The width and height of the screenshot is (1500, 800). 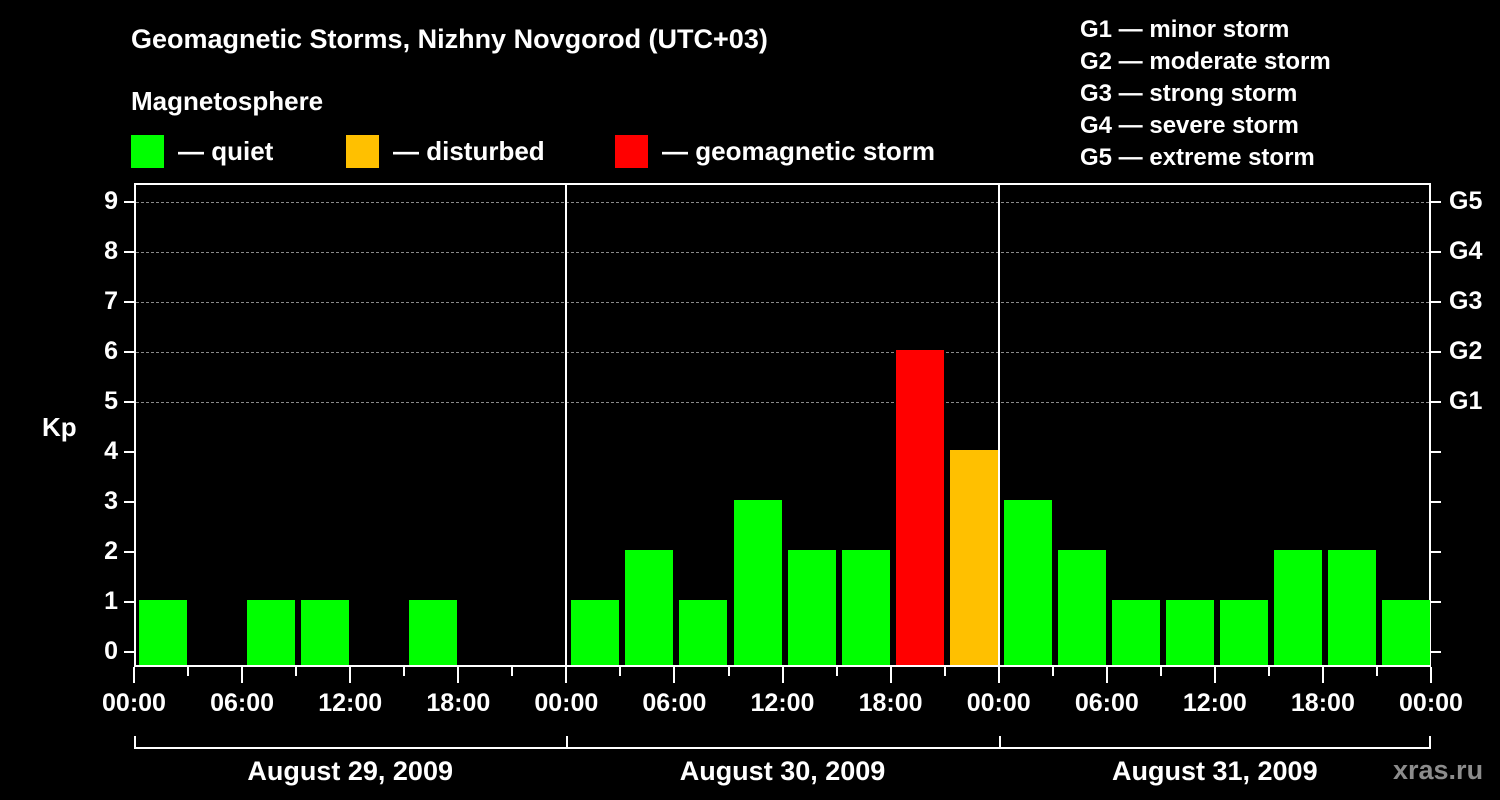 What do you see at coordinates (1466, 251) in the screenshot?
I see `right-axis-label-g4: G4` at bounding box center [1466, 251].